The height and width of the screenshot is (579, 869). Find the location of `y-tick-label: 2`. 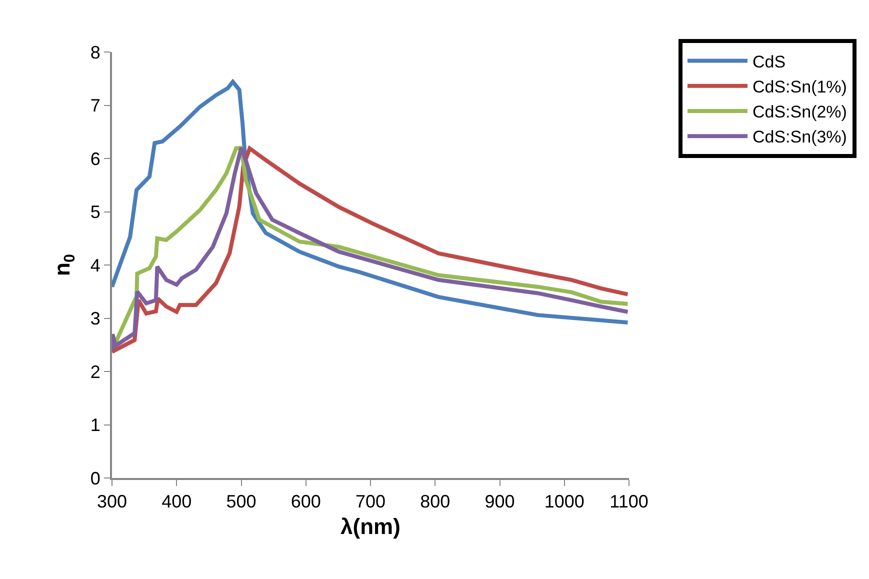

y-tick-label: 2 is located at coordinates (95, 372).